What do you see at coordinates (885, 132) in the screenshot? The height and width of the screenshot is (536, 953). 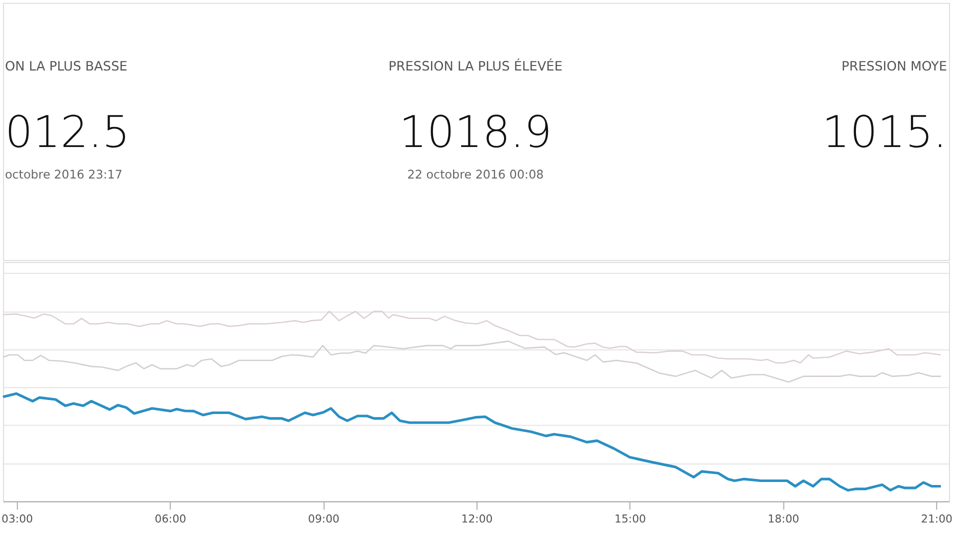 I see `text: 1015.` at bounding box center [885, 132].